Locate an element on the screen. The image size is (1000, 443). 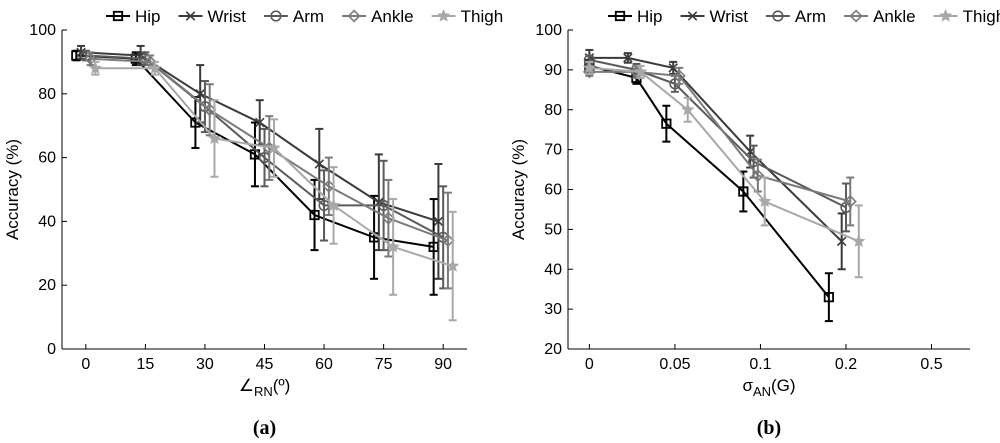
legend-label: Arm is located at coordinates (810, 16).